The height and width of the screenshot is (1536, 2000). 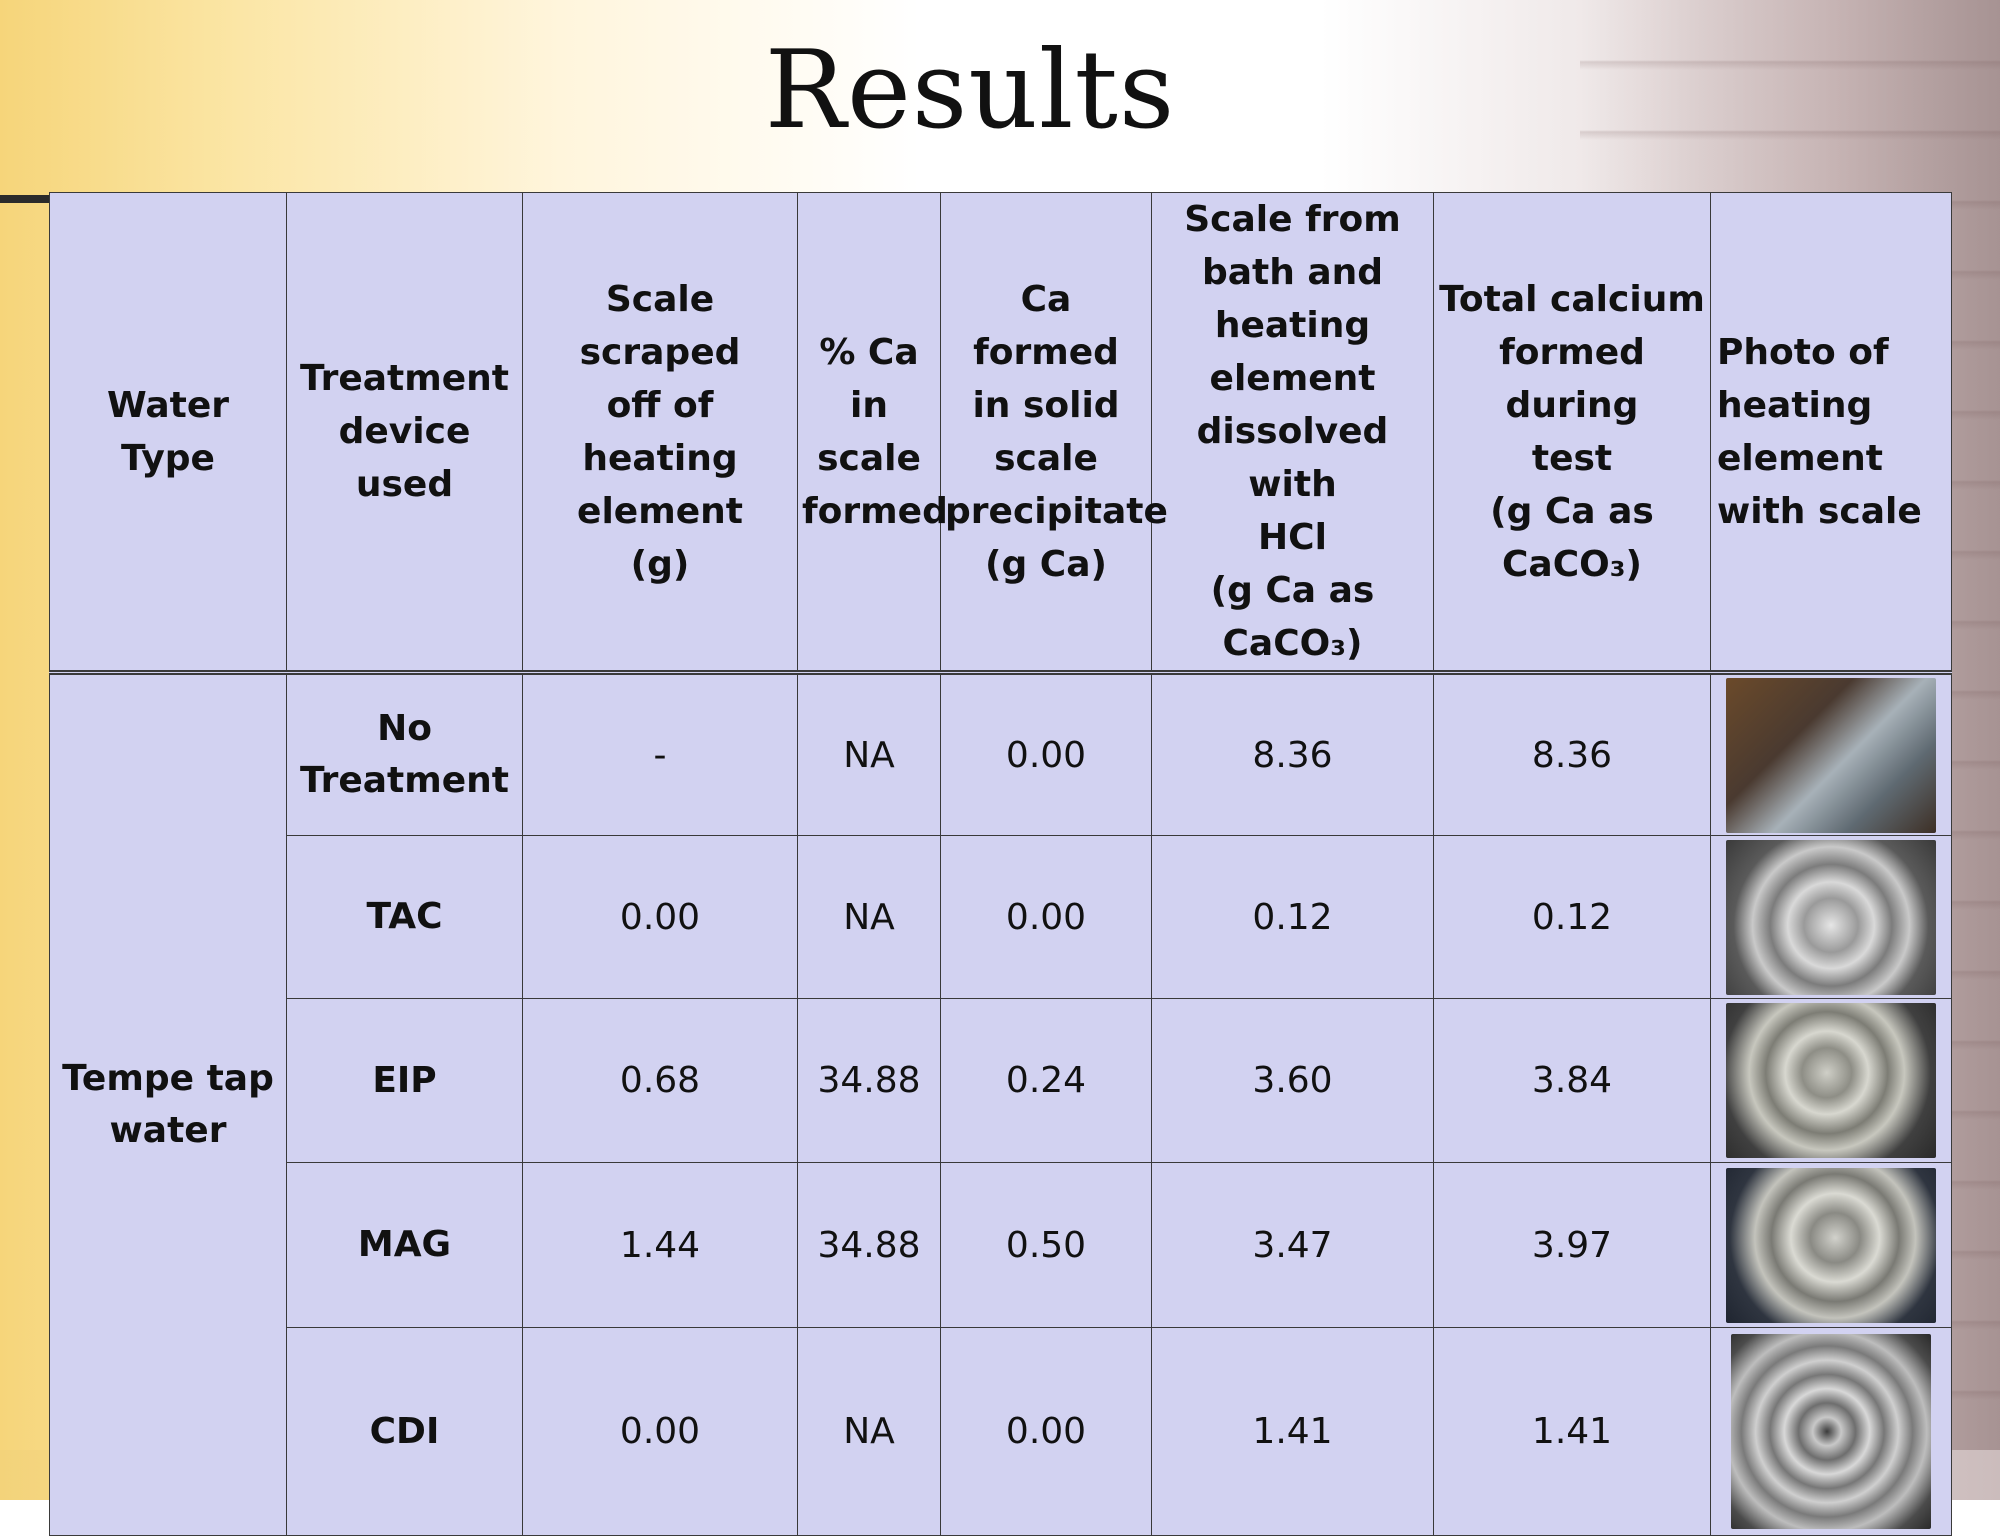 What do you see at coordinates (404, 754) in the screenshot?
I see `treatment-cell: No Treatment` at bounding box center [404, 754].